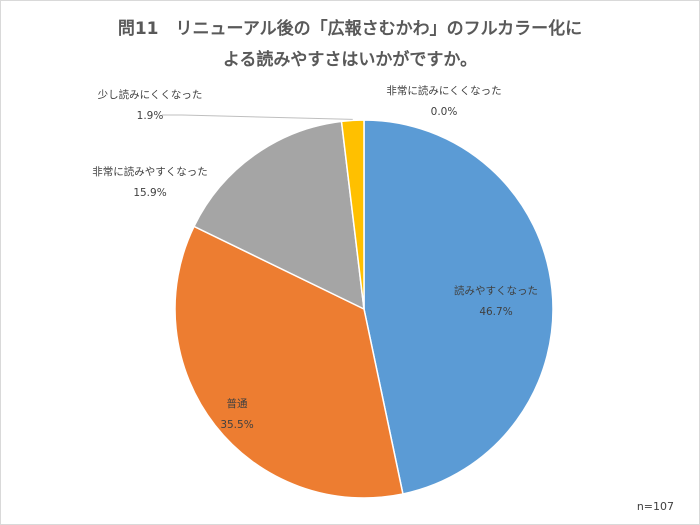 The width and height of the screenshot is (700, 525). What do you see at coordinates (443, 90) in the screenshot?
I see `slice-label-4: 非常に読みにくくなった` at bounding box center [443, 90].